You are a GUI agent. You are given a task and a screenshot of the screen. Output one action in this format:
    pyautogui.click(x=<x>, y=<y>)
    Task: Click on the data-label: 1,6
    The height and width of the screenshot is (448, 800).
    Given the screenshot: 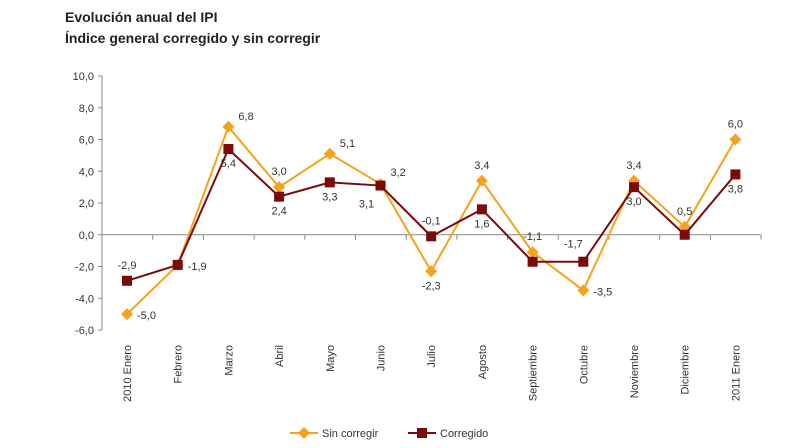 What is the action you would take?
    pyautogui.click(x=481, y=224)
    